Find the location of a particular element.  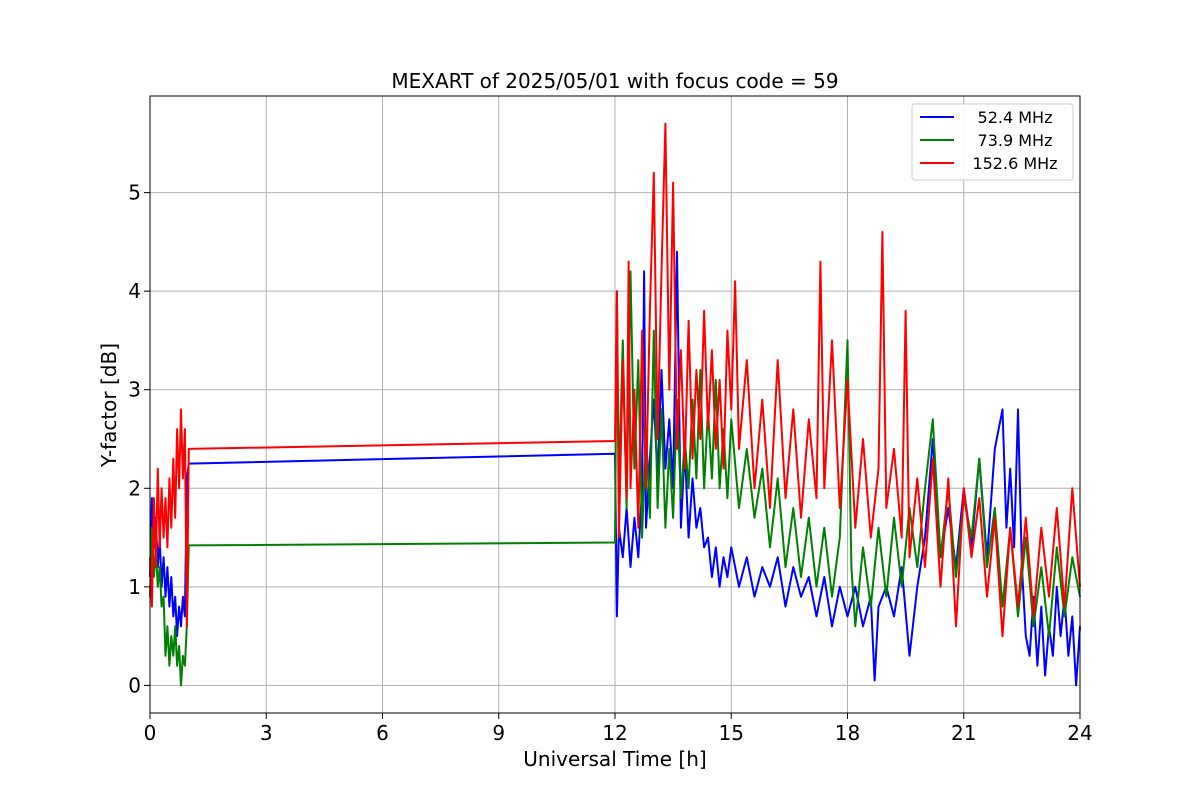

x-axis-label: Universal Time [h] is located at coordinates (614, 759).